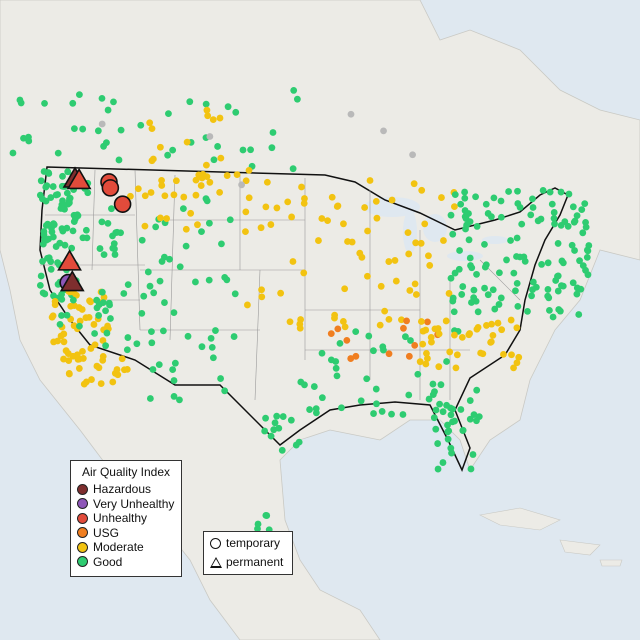 This screenshot has height=640, width=640. I want to click on gulf-of-mexico, so click(376, 470).